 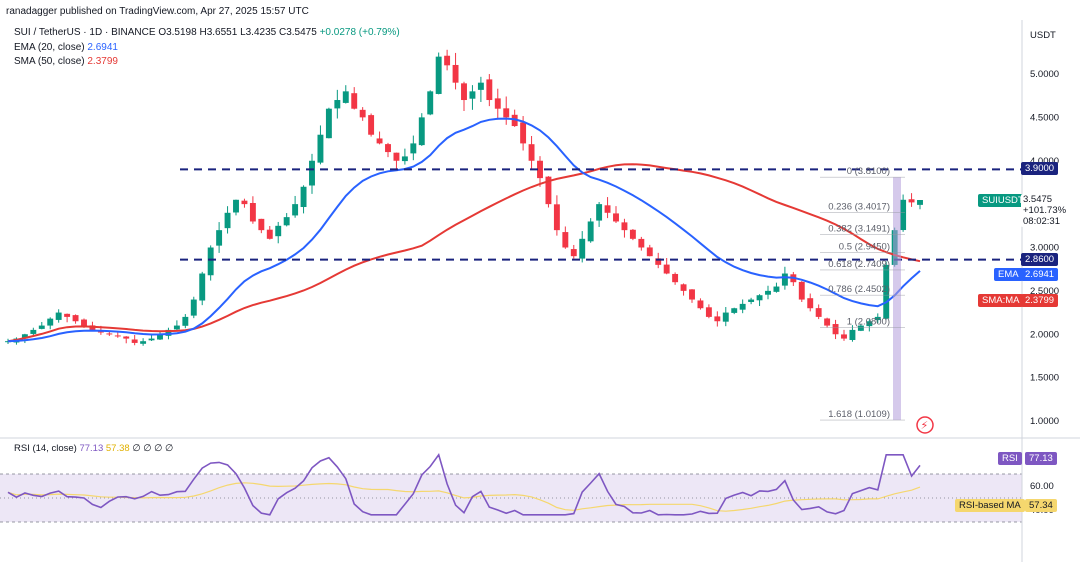 I want to click on rsi-legend-extra: ∅ ∅ ∅ ∅, so click(x=153, y=448).